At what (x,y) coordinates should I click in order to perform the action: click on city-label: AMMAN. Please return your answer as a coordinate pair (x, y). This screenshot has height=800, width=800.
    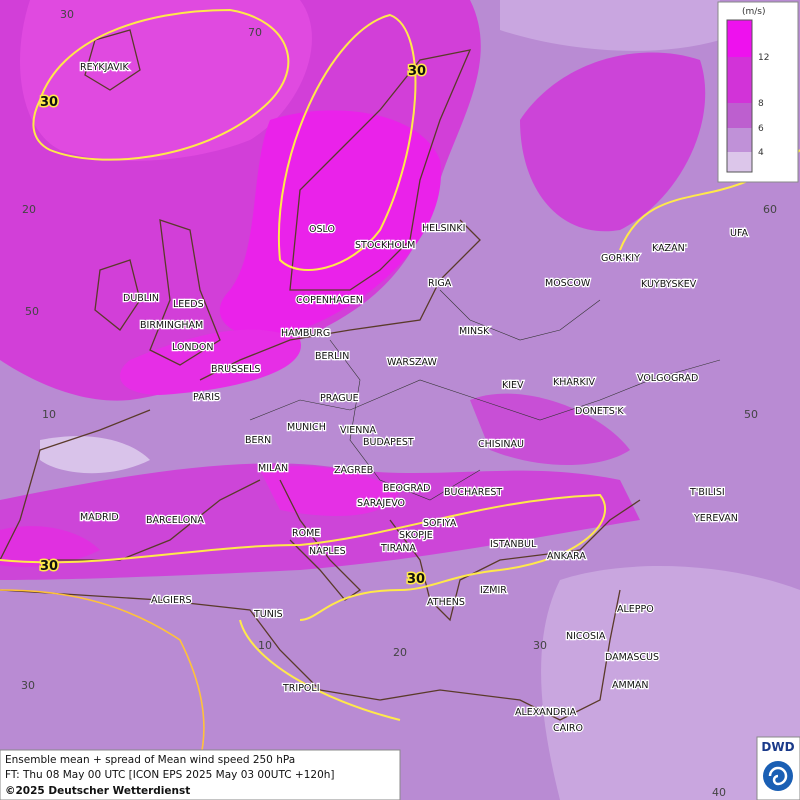
    Looking at the image, I should click on (630, 685).